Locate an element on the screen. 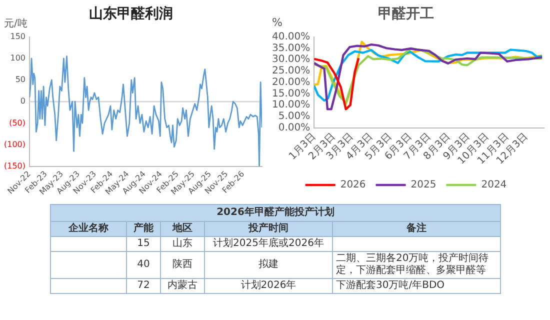 Image resolution: width=550 pixels, height=320 pixels. text: 计划2025年底或2026年 is located at coordinates (268, 243).